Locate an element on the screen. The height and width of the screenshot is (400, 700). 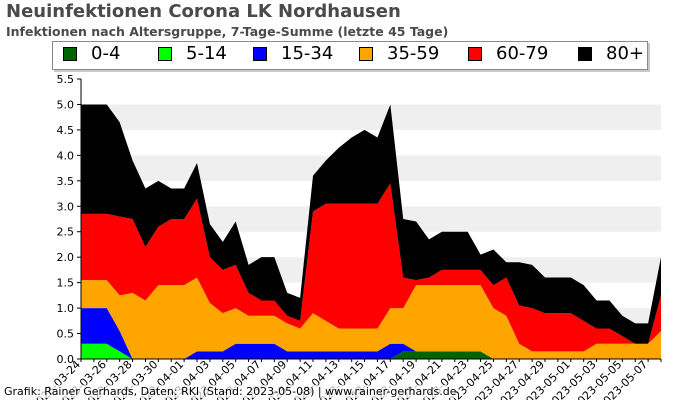
y-tick-label: 3.5 is located at coordinates (66, 181).